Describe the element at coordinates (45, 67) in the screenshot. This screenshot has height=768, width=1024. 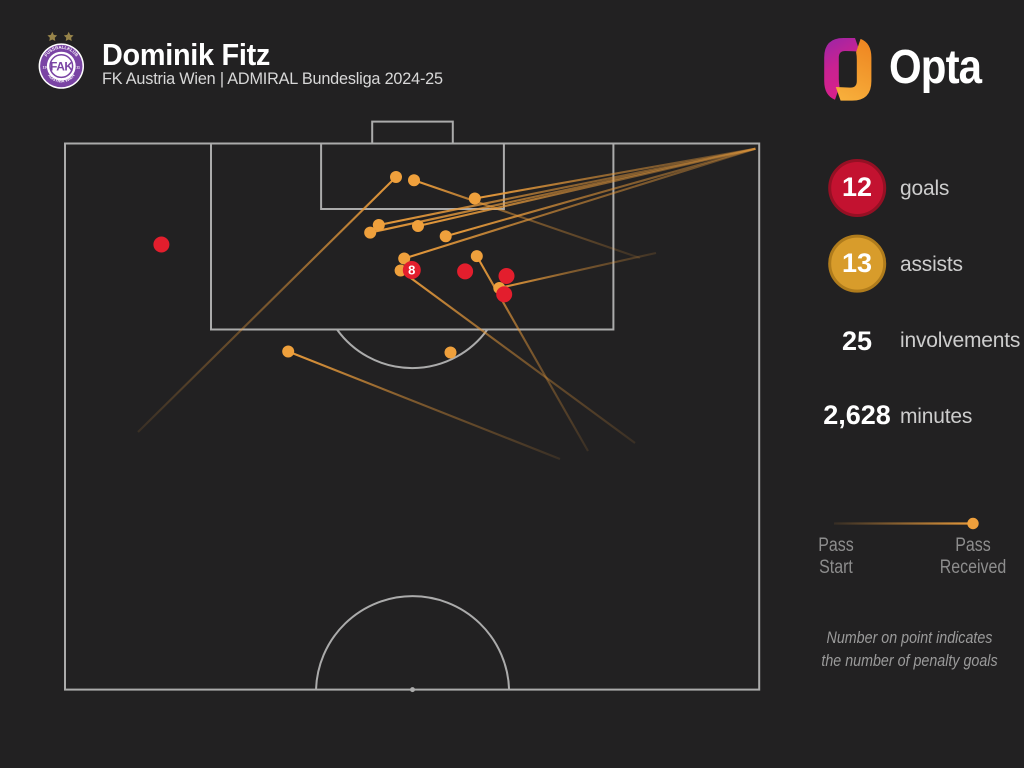
I see `svg-text: 19` at that location.